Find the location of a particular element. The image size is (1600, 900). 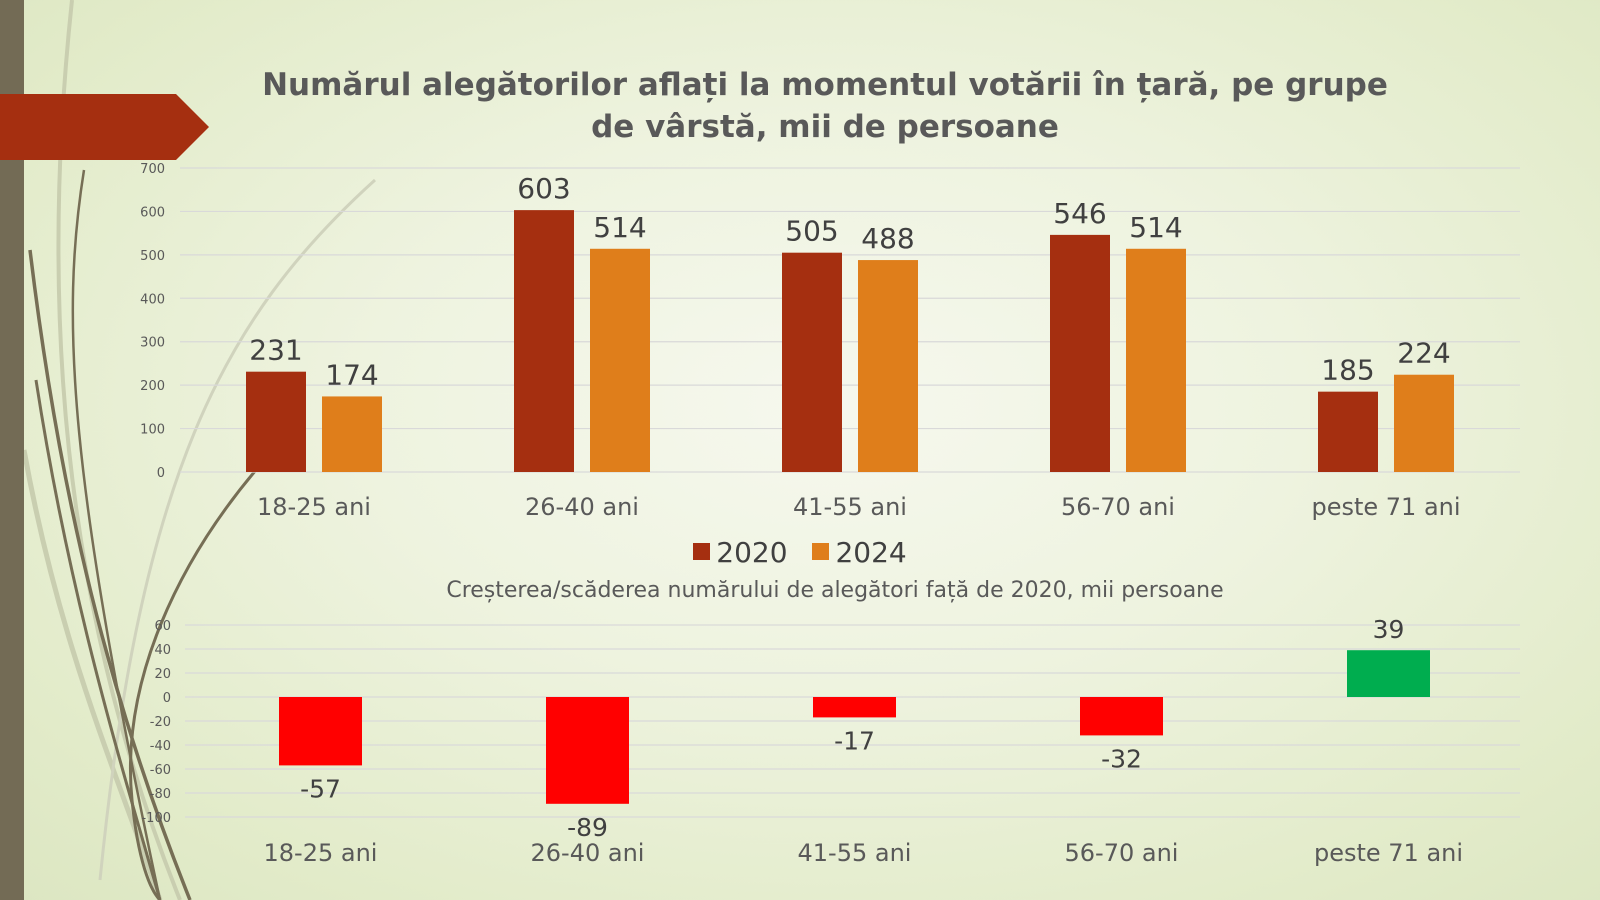

legend-item-2024: 2024 is located at coordinates (859, 552).